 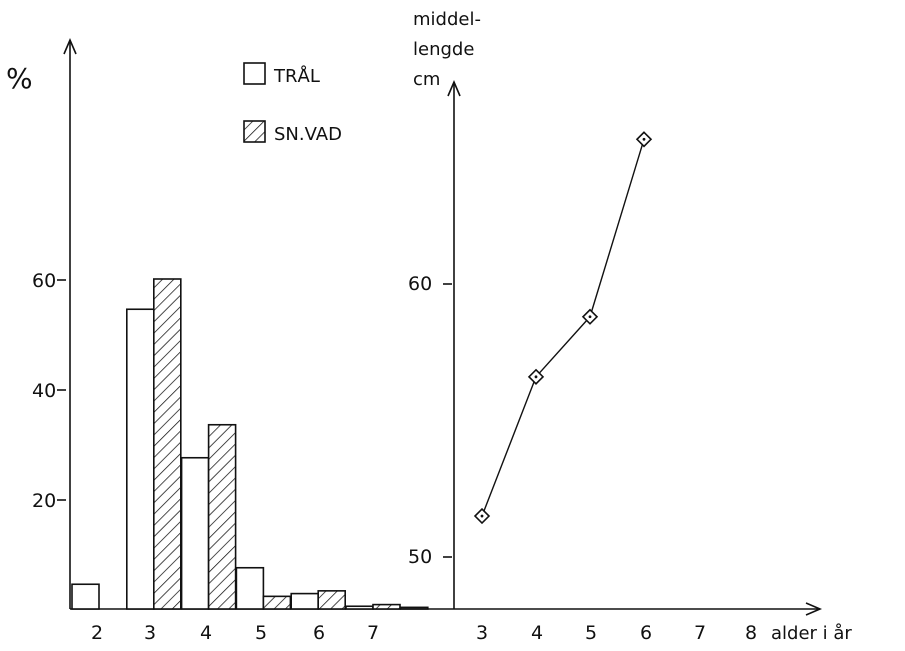 What do you see at coordinates (426, 79) in the screenshot?
I see `right-y-label-line: cm` at bounding box center [426, 79].